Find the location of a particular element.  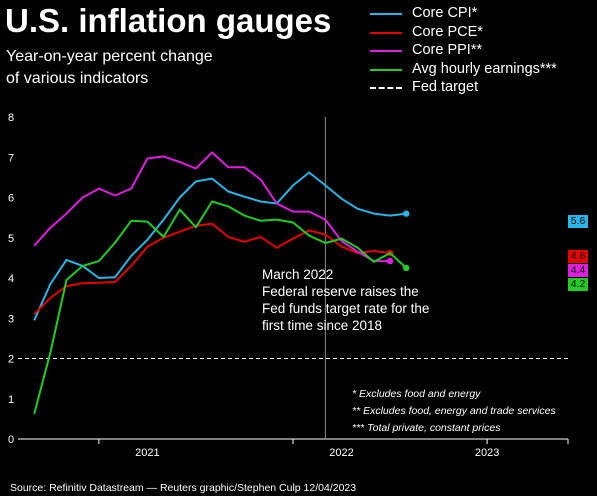

annotation-line-3: Fed funds target rate for the is located at coordinates (346, 308).